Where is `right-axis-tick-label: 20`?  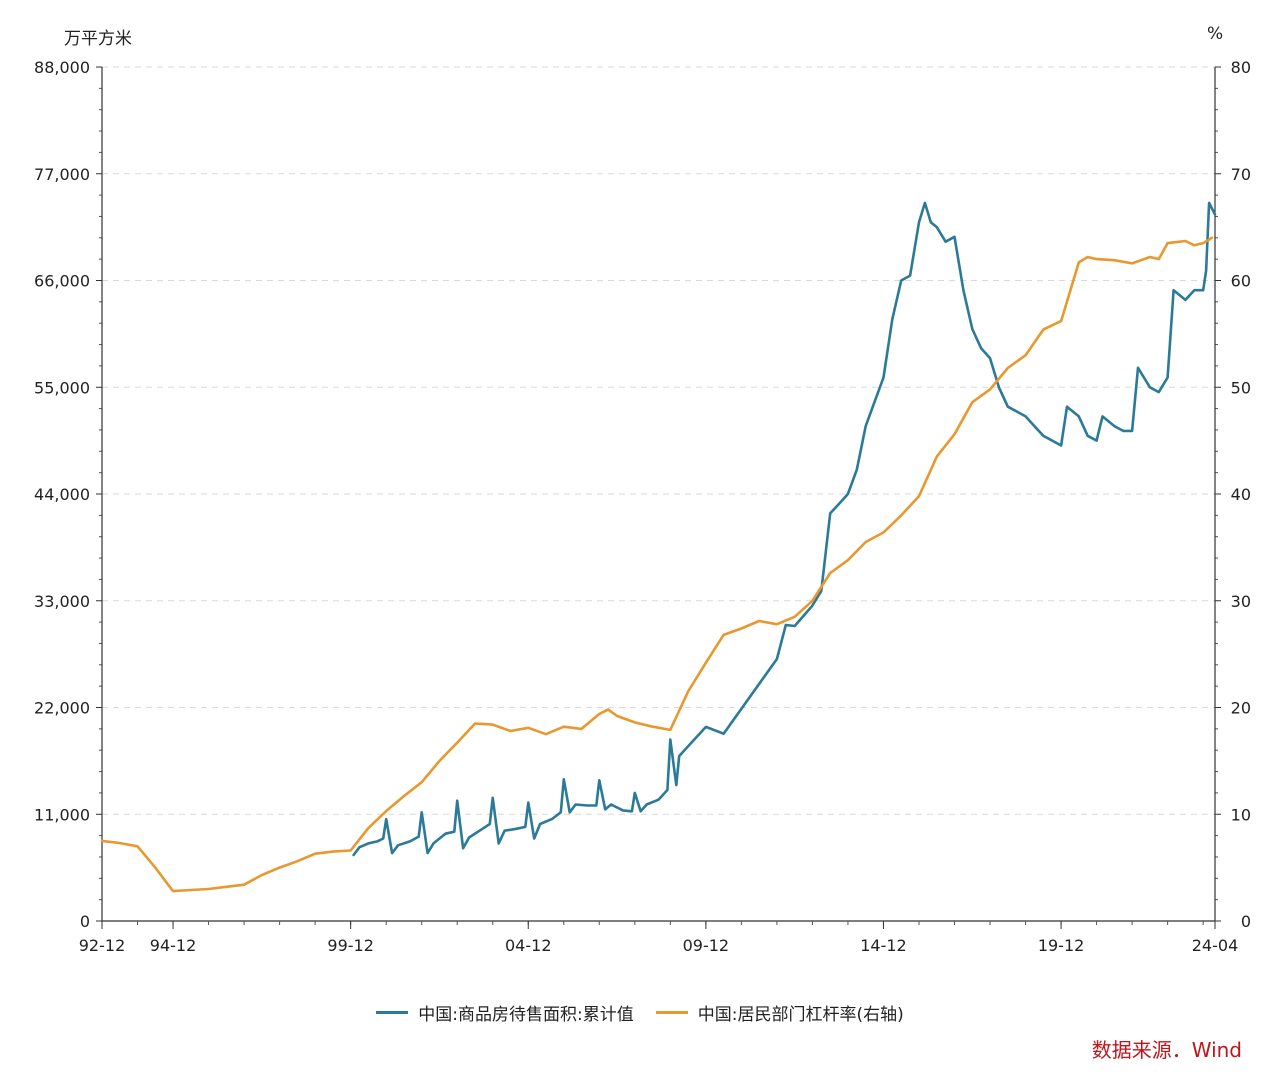
right-axis-tick-label: 20 is located at coordinates (1241, 708).